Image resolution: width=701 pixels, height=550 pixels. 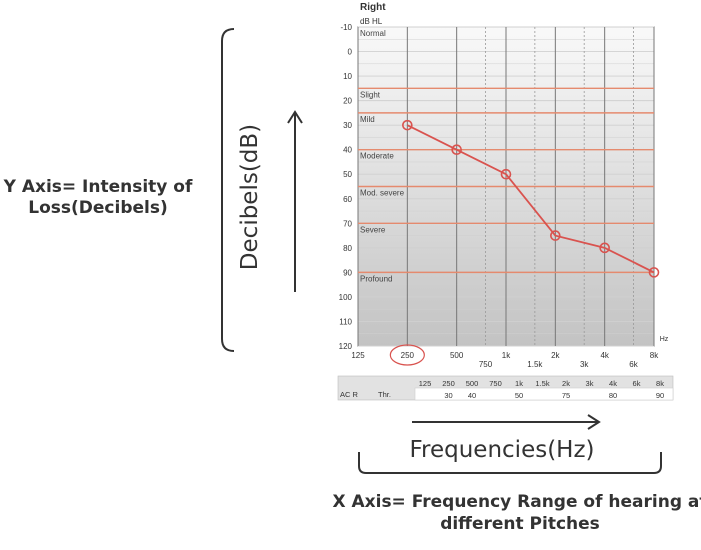 I want to click on threshold-series, so click(x=531, y=198).